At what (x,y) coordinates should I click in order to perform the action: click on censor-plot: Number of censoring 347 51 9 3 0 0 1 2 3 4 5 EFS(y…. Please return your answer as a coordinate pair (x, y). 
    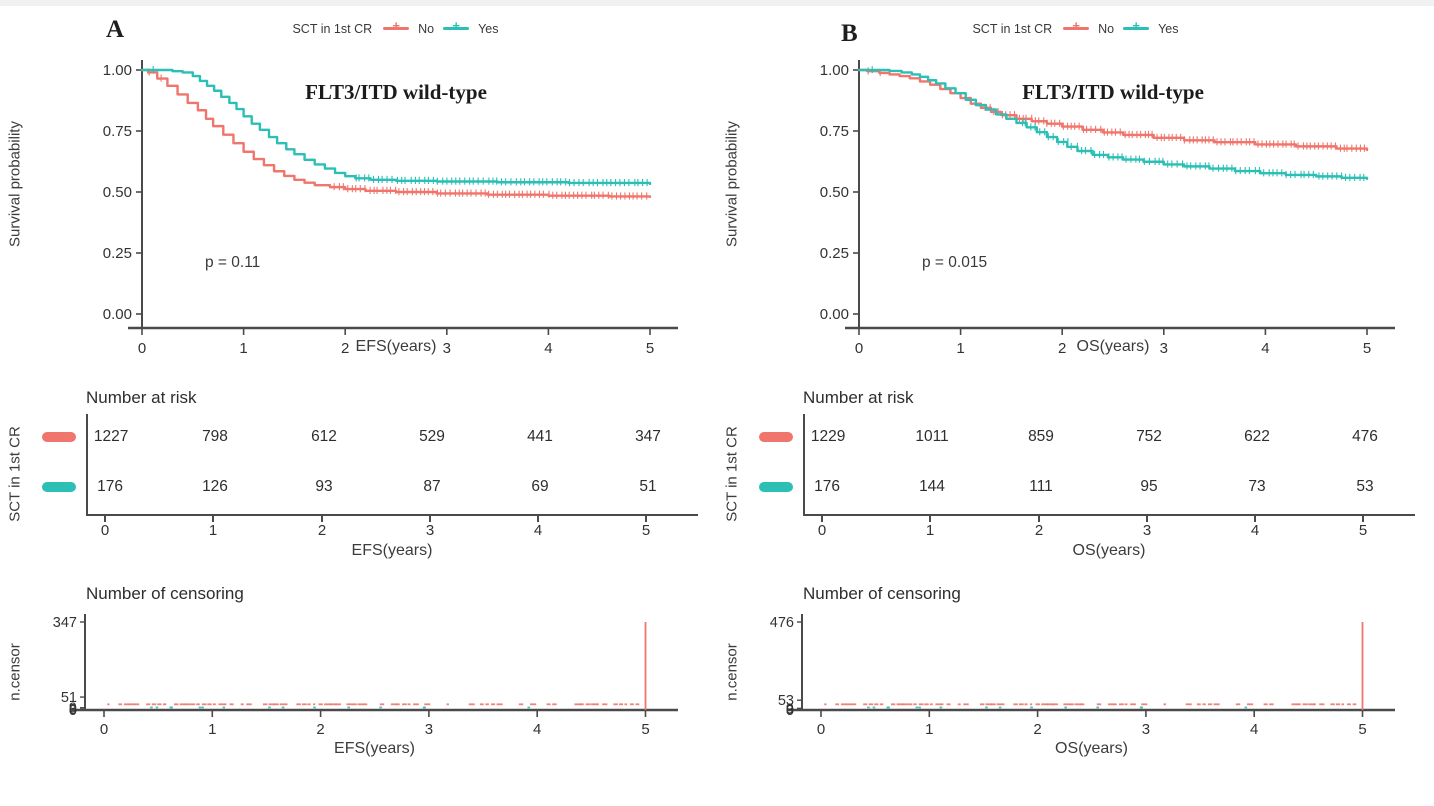
    Looking at the image, I should click on (360, 689).